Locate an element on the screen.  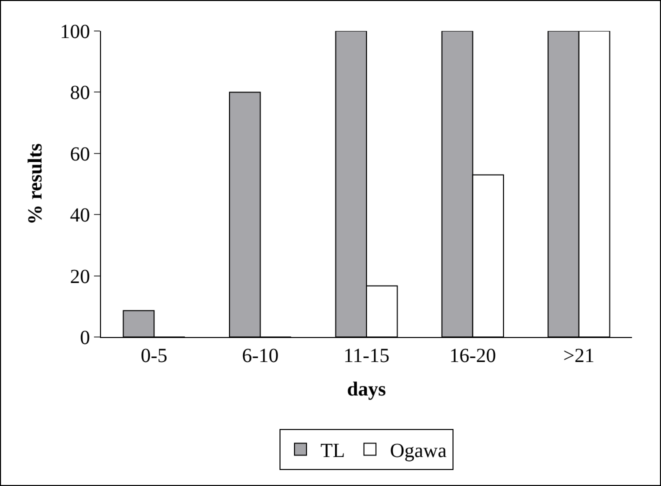
x-tick-label: 11-15 is located at coordinates (367, 356).